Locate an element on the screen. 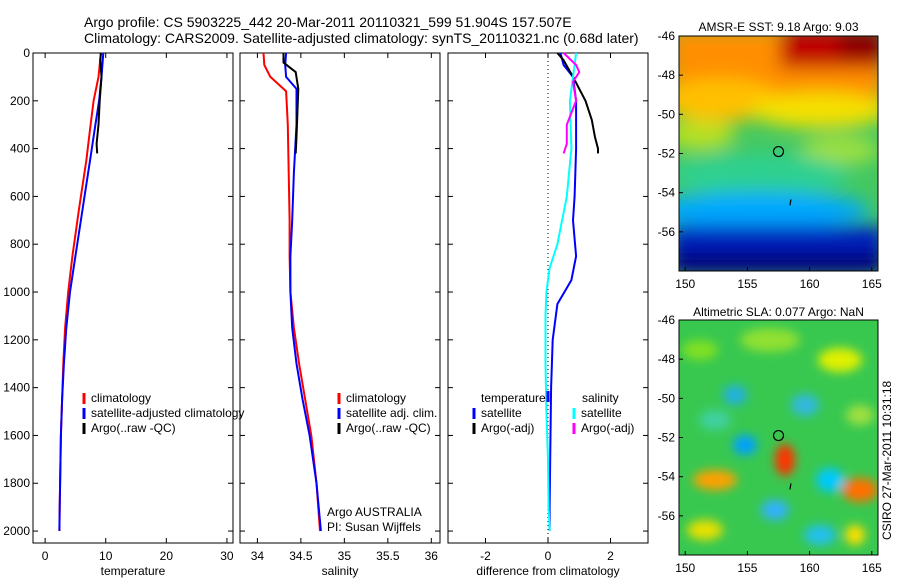  map-1-ytick-label: -56 is located at coordinates (667, 232).